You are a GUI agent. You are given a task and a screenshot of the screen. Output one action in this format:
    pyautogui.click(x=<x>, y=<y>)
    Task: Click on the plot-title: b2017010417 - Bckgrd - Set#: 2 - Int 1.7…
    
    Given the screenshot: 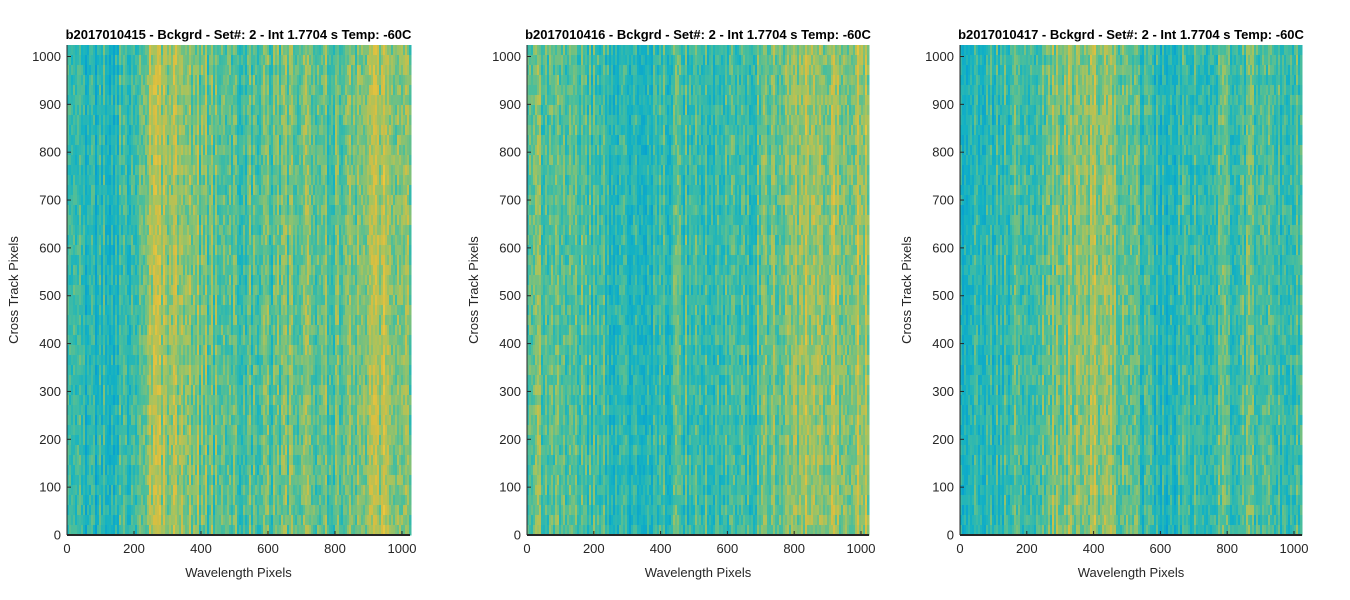 What is the action you would take?
    pyautogui.click(x=1131, y=34)
    